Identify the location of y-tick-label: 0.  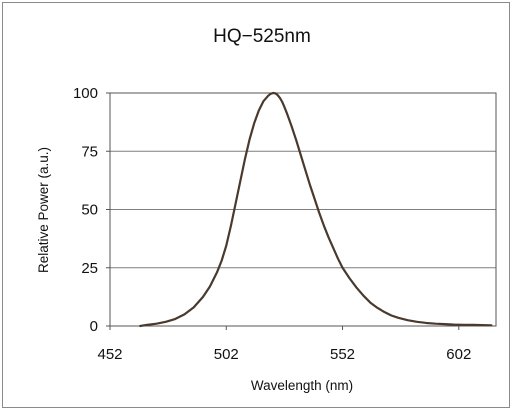
(94, 326).